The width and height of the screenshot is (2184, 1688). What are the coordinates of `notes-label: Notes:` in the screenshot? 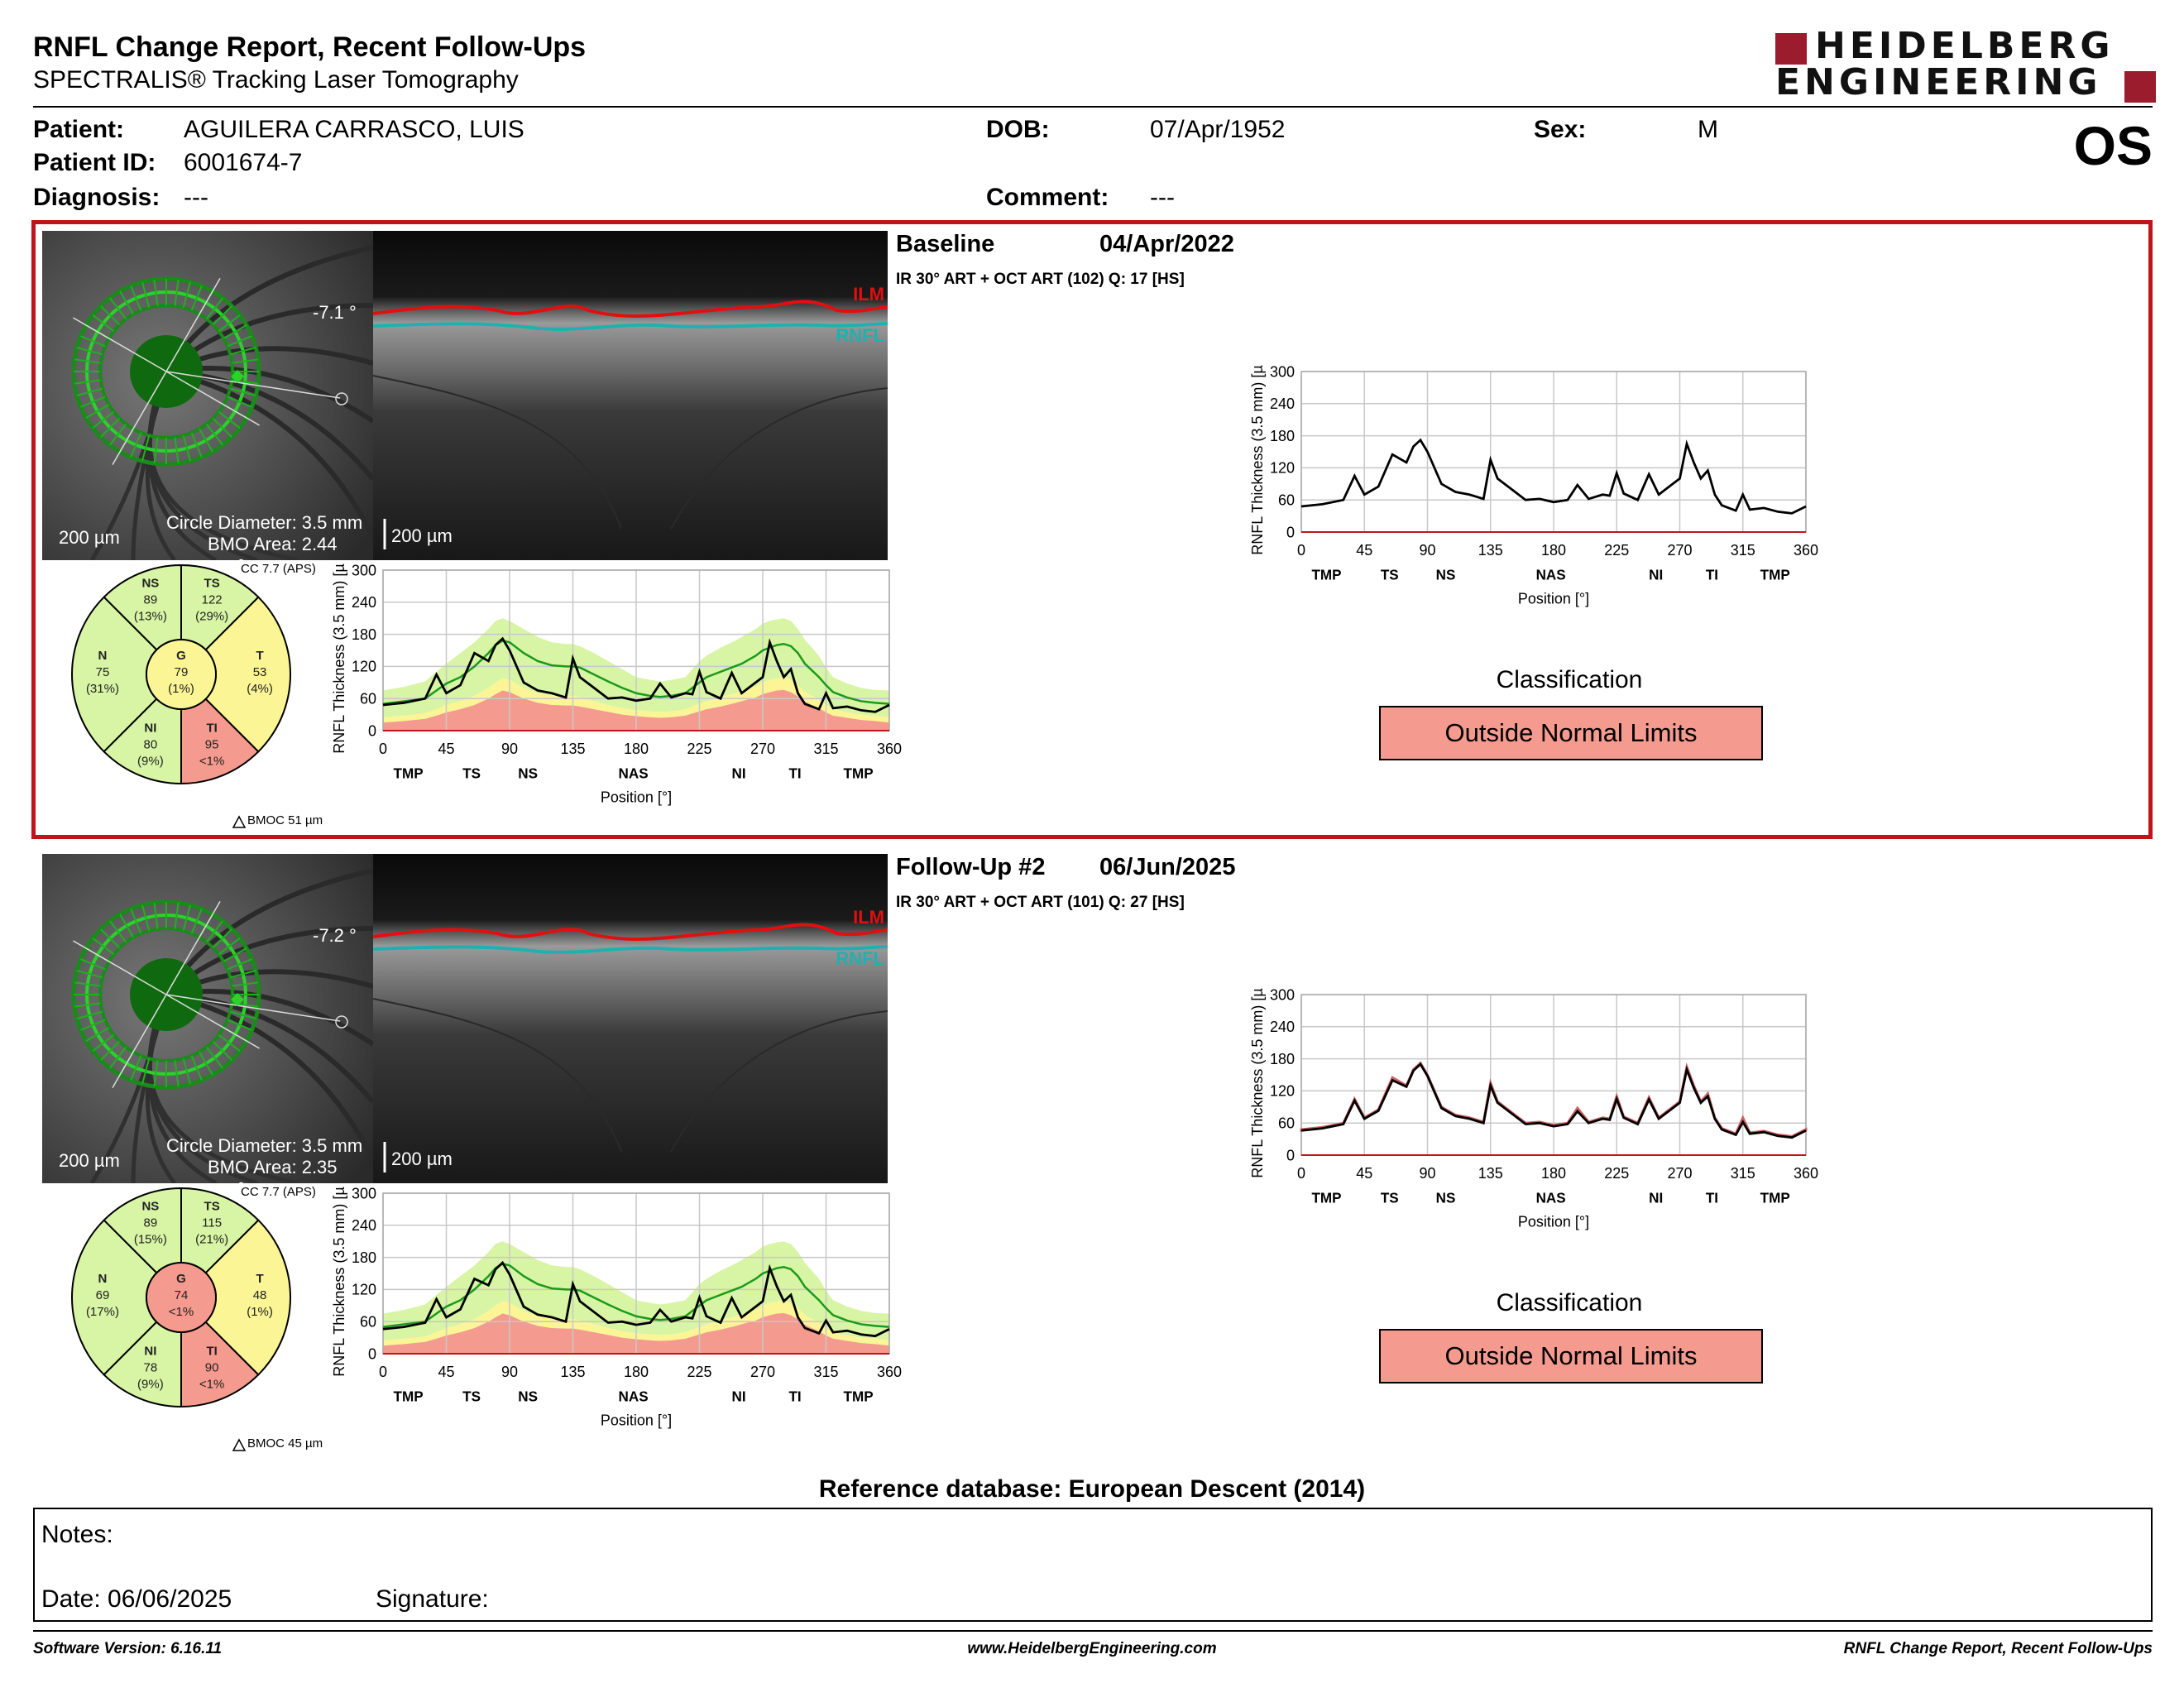 It's located at (77, 1534).